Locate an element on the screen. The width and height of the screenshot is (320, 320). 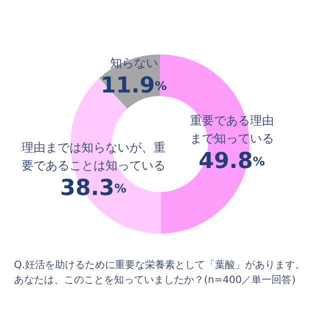
slice-label: 理由までは知らないが、重要であることは知っている is located at coordinates (93, 156).